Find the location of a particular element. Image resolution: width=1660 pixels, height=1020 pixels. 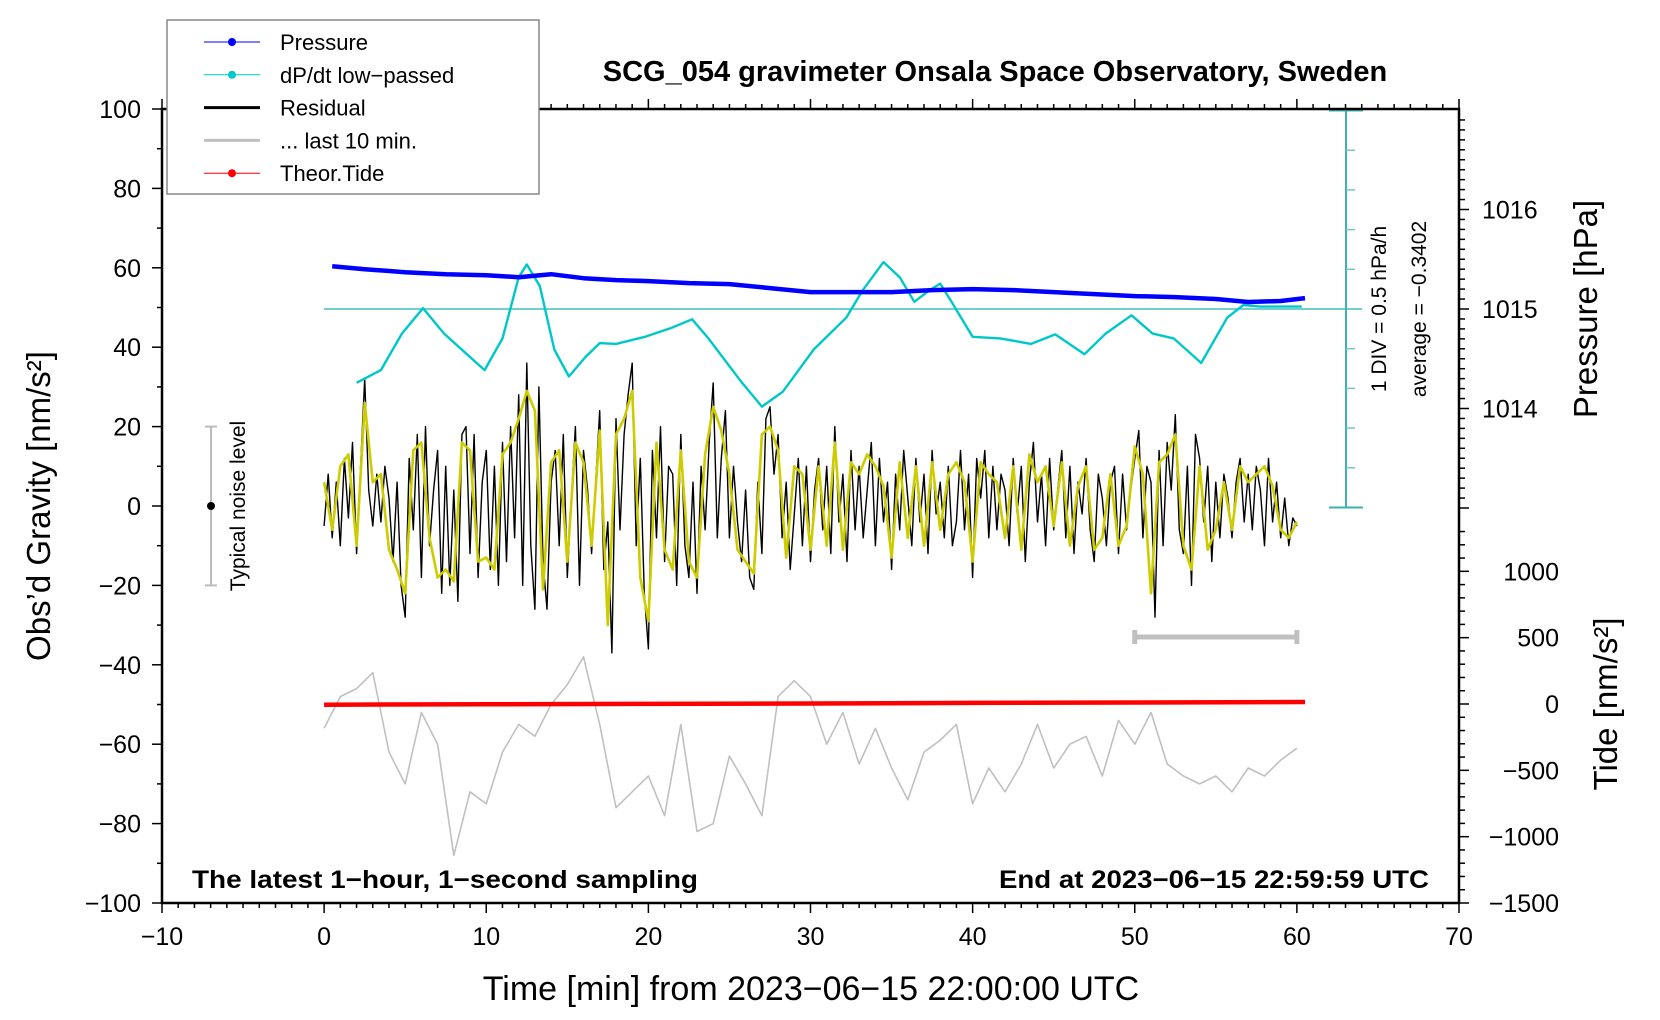

x-tick-label: 40 is located at coordinates (973, 937).